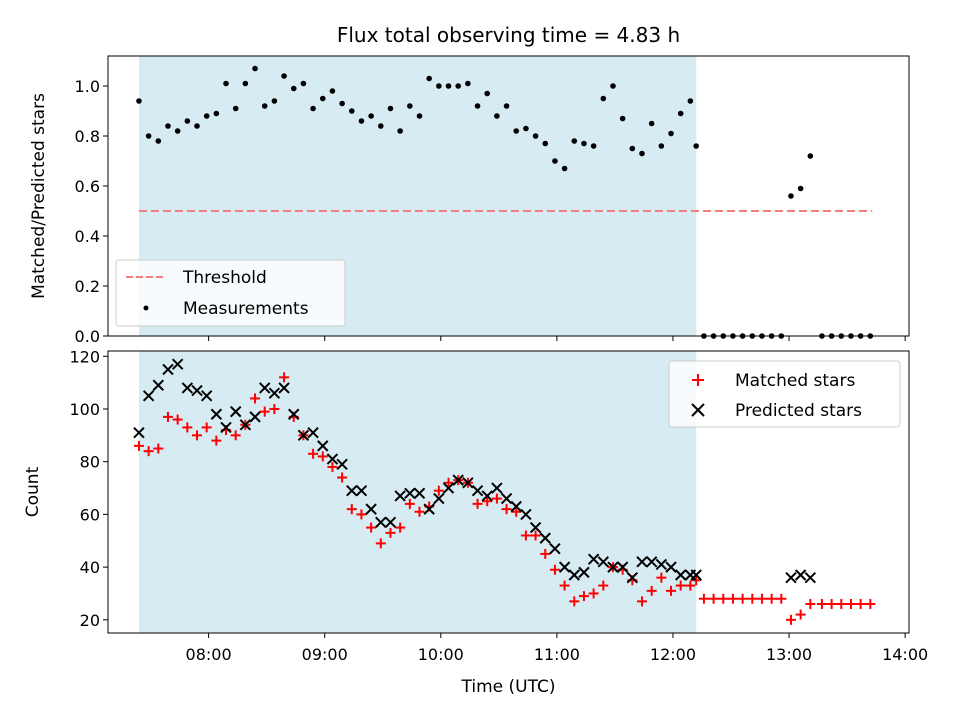 This screenshot has height=720, width=960. I want to click on measurements-legend-marker, so click(146, 308).